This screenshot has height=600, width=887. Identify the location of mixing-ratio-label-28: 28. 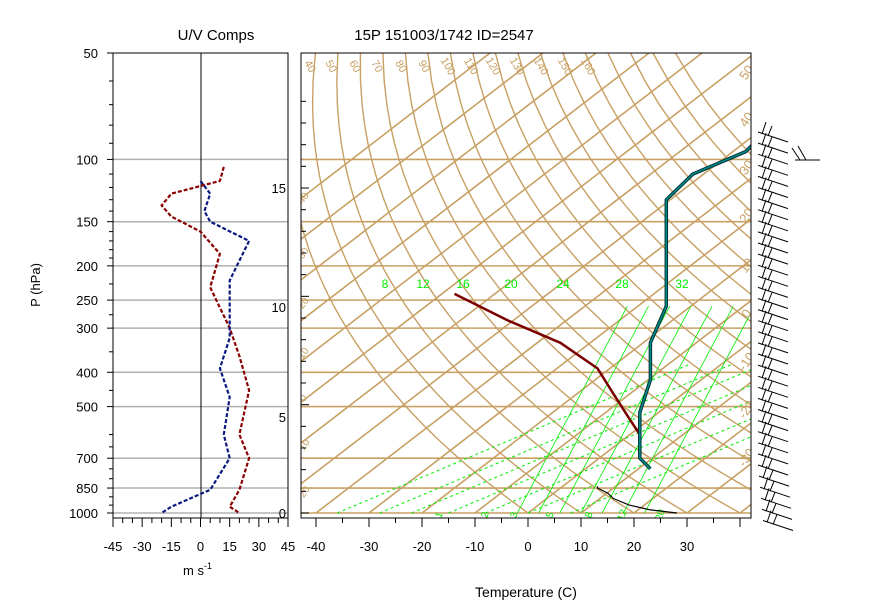
(622, 284).